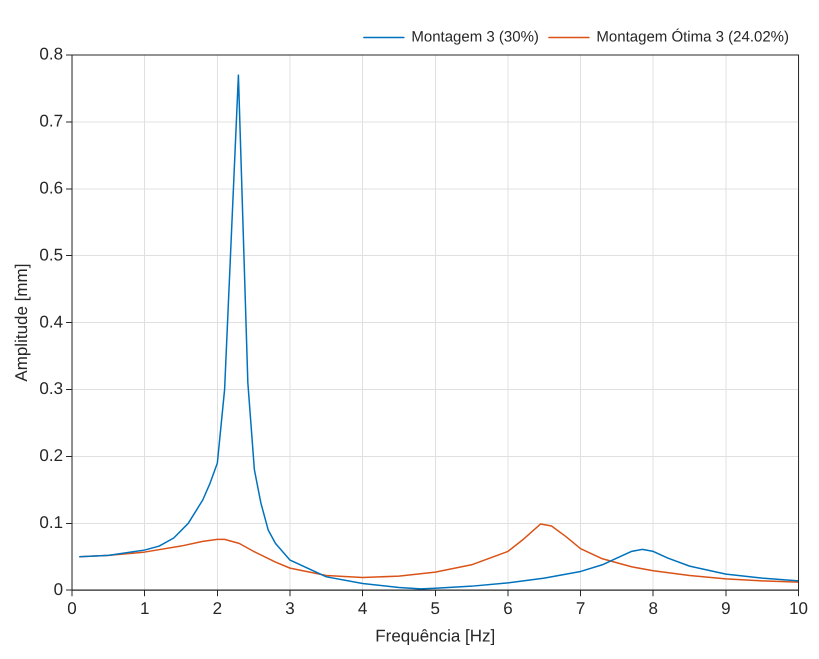 The width and height of the screenshot is (819, 659). I want to click on y-axis-title: Amplitude [mm], so click(21, 323).